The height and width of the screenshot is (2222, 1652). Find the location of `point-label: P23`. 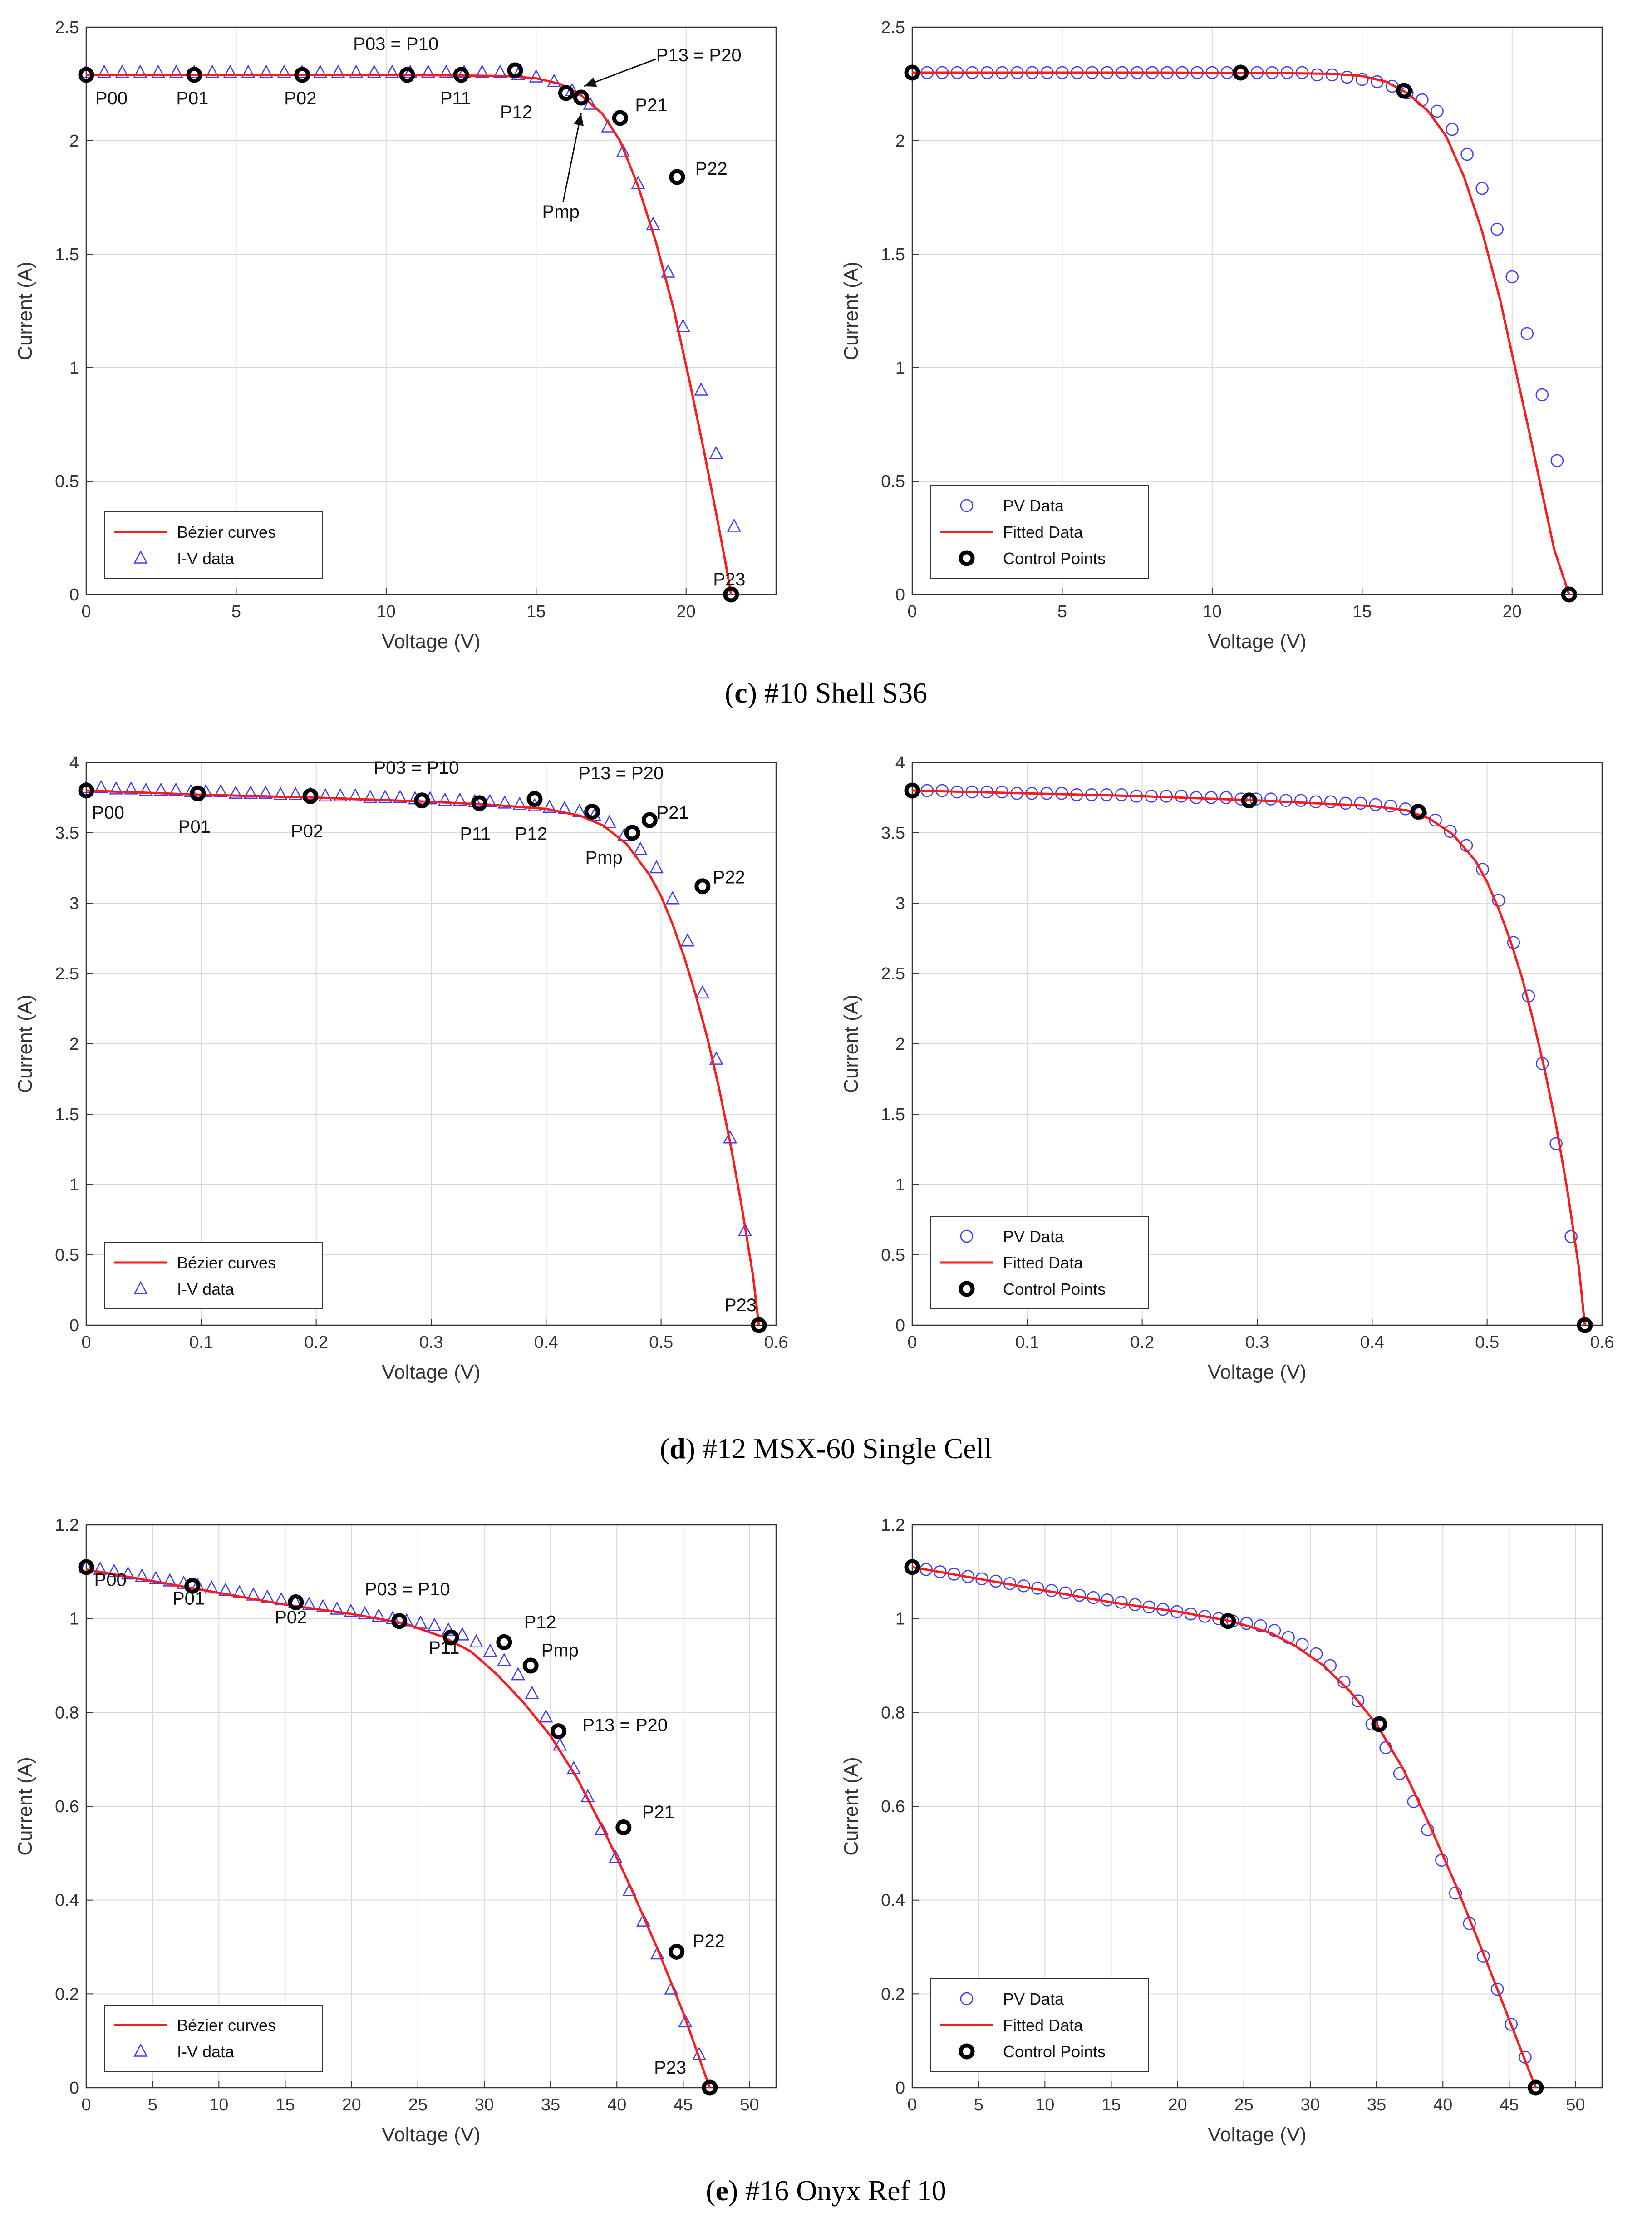

point-label: P23 is located at coordinates (670, 2068).